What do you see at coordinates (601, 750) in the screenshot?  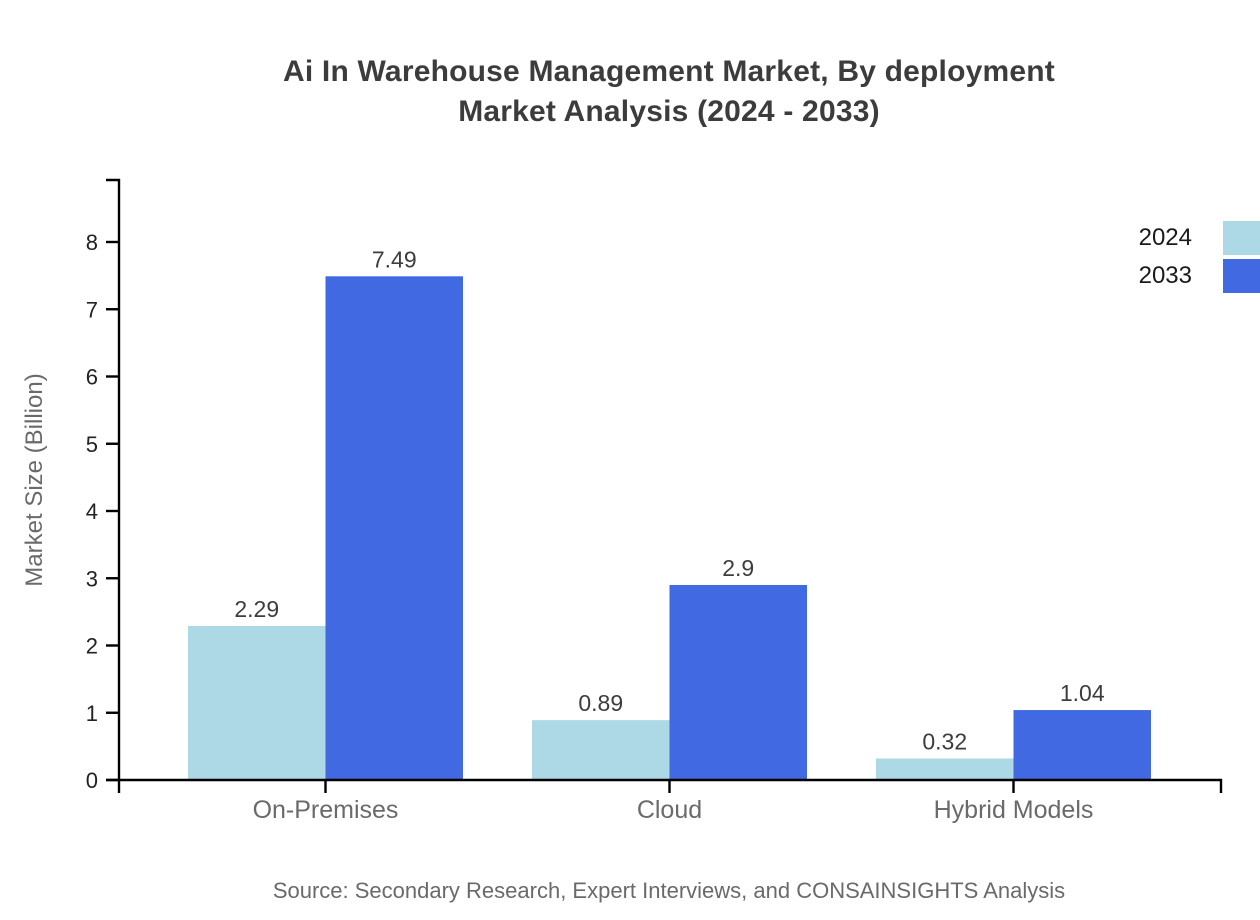 I see `bar-2024-cloud` at bounding box center [601, 750].